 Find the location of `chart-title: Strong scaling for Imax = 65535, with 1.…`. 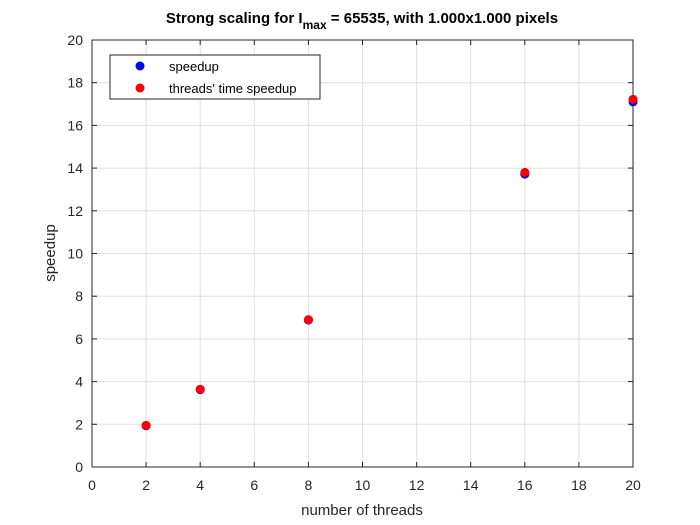

chart-title: Strong scaling for Imax = 65535, with 1.… is located at coordinates (362, 21).